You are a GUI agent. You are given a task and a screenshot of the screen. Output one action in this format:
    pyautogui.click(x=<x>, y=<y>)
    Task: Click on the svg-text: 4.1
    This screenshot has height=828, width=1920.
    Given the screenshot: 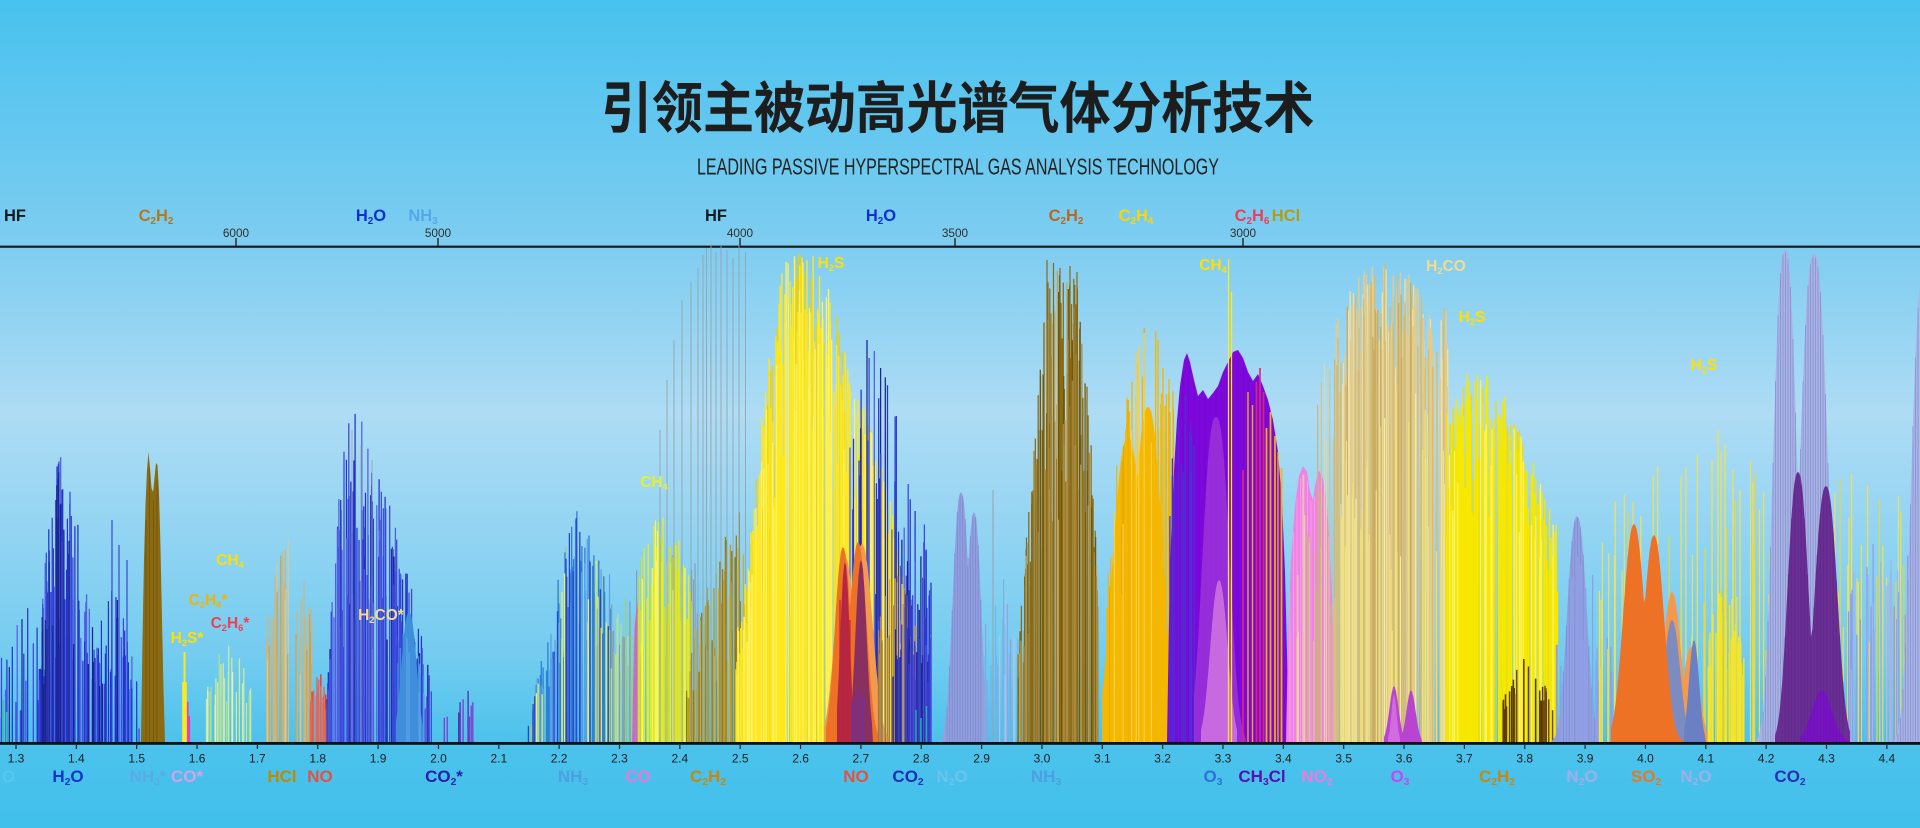 What is the action you would take?
    pyautogui.click(x=1705, y=759)
    